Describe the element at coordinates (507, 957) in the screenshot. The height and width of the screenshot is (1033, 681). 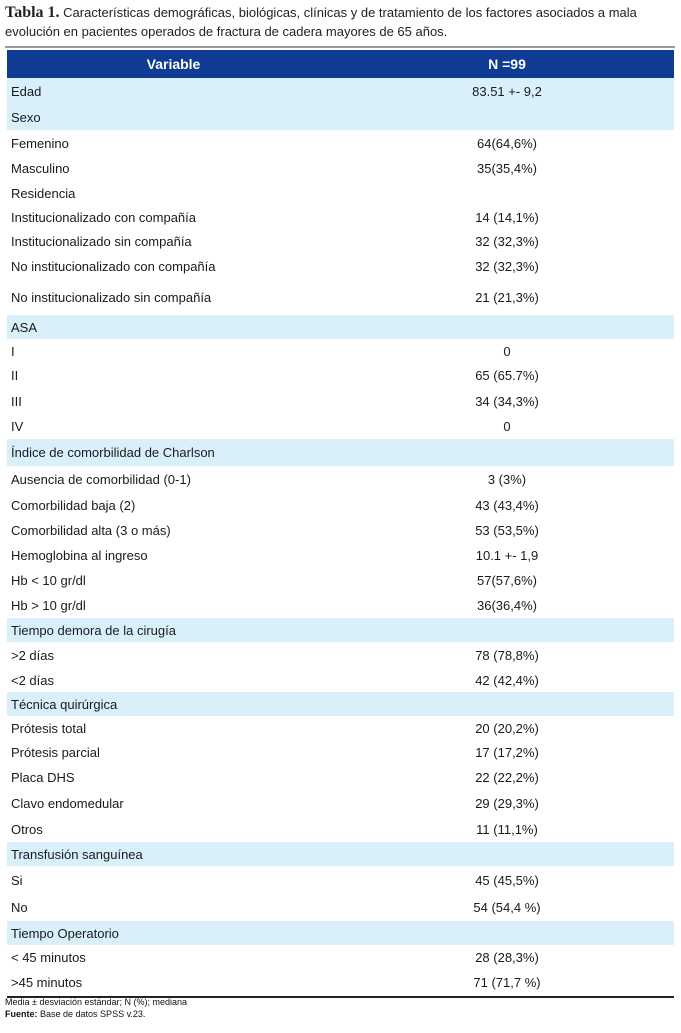
I see `row-value: 28 (28,3%)` at that location.